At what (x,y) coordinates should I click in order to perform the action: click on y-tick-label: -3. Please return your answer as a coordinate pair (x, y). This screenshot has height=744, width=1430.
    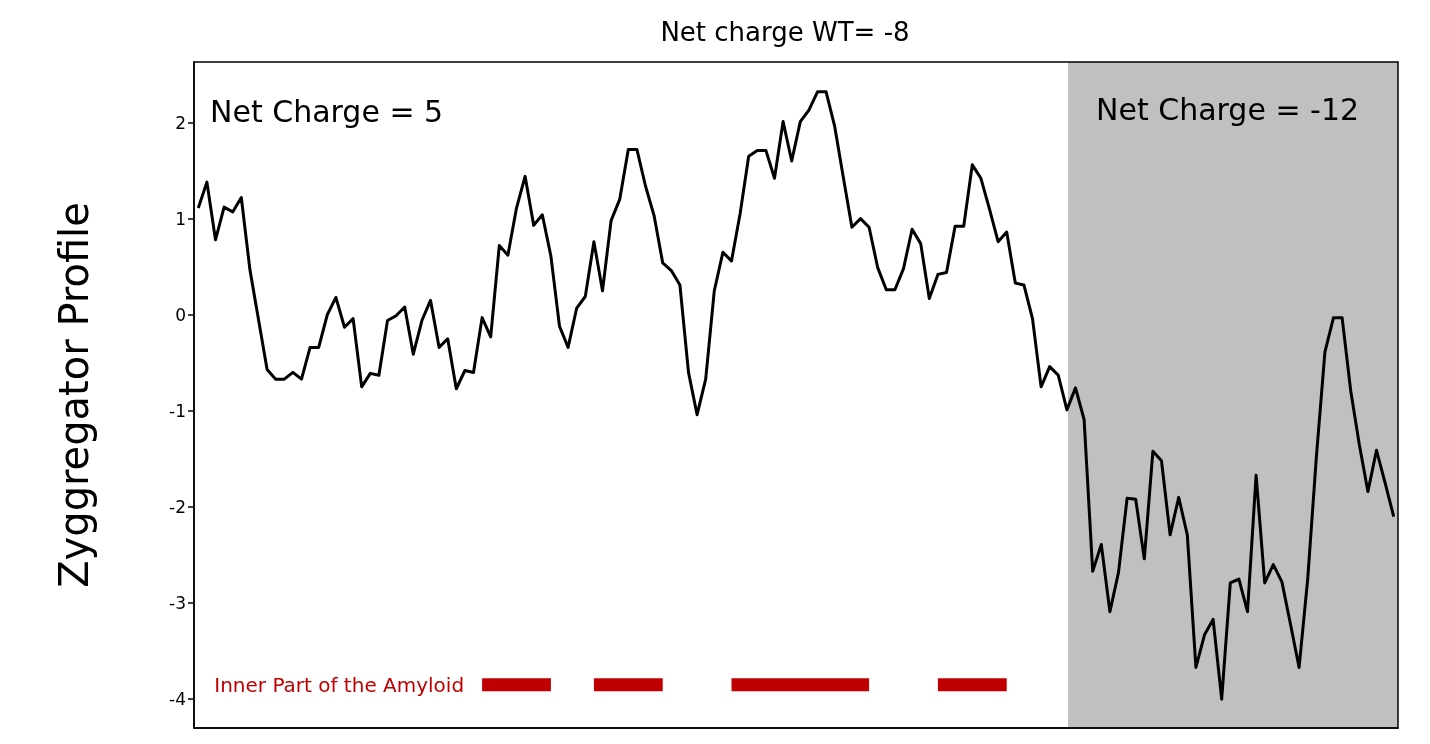
    Looking at the image, I should click on (177, 603).